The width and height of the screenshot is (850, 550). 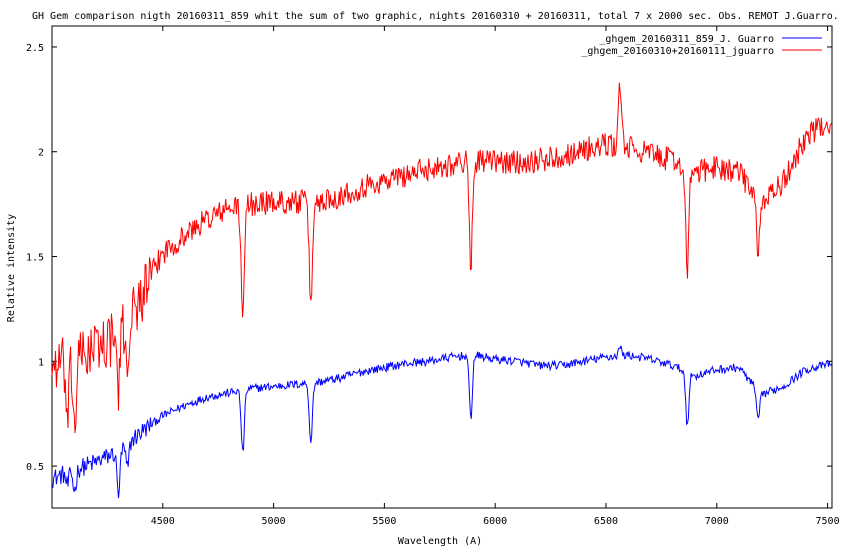 I want to click on y-tick-label: 0.5, so click(x=35, y=467).